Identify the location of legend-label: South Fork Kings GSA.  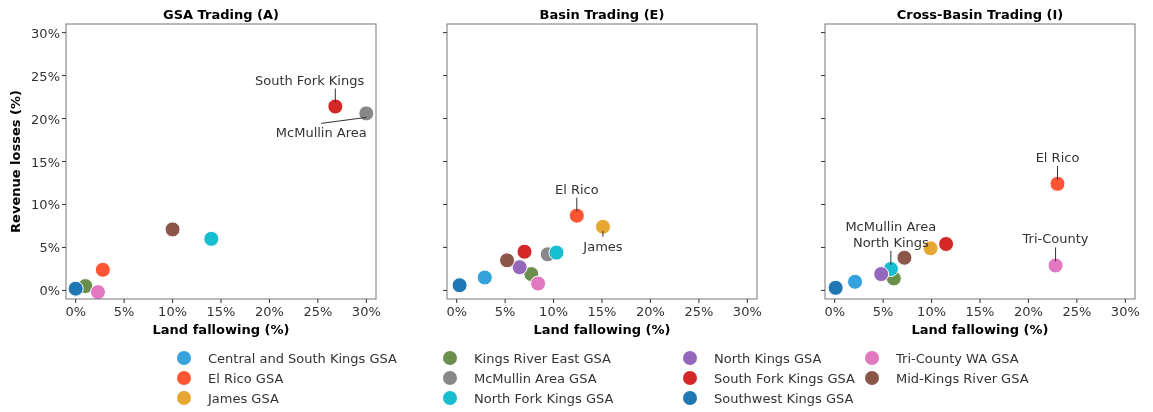
(784, 378).